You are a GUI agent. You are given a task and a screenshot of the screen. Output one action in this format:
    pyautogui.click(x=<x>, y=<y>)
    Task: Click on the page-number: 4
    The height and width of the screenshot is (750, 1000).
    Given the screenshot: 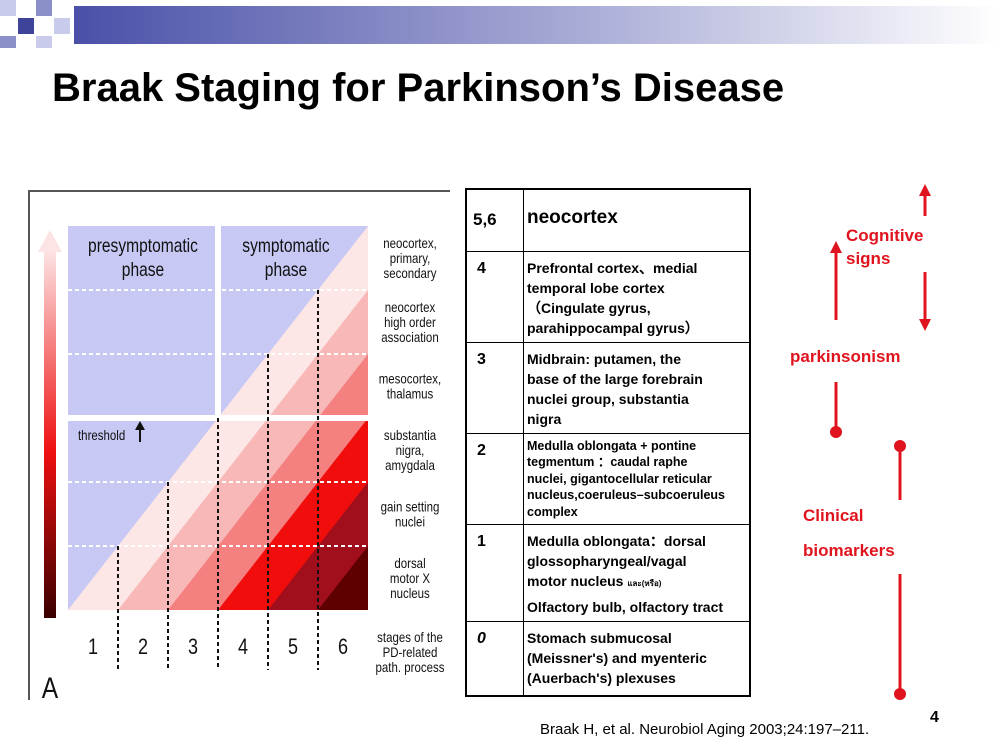 What is the action you would take?
    pyautogui.click(x=934, y=717)
    